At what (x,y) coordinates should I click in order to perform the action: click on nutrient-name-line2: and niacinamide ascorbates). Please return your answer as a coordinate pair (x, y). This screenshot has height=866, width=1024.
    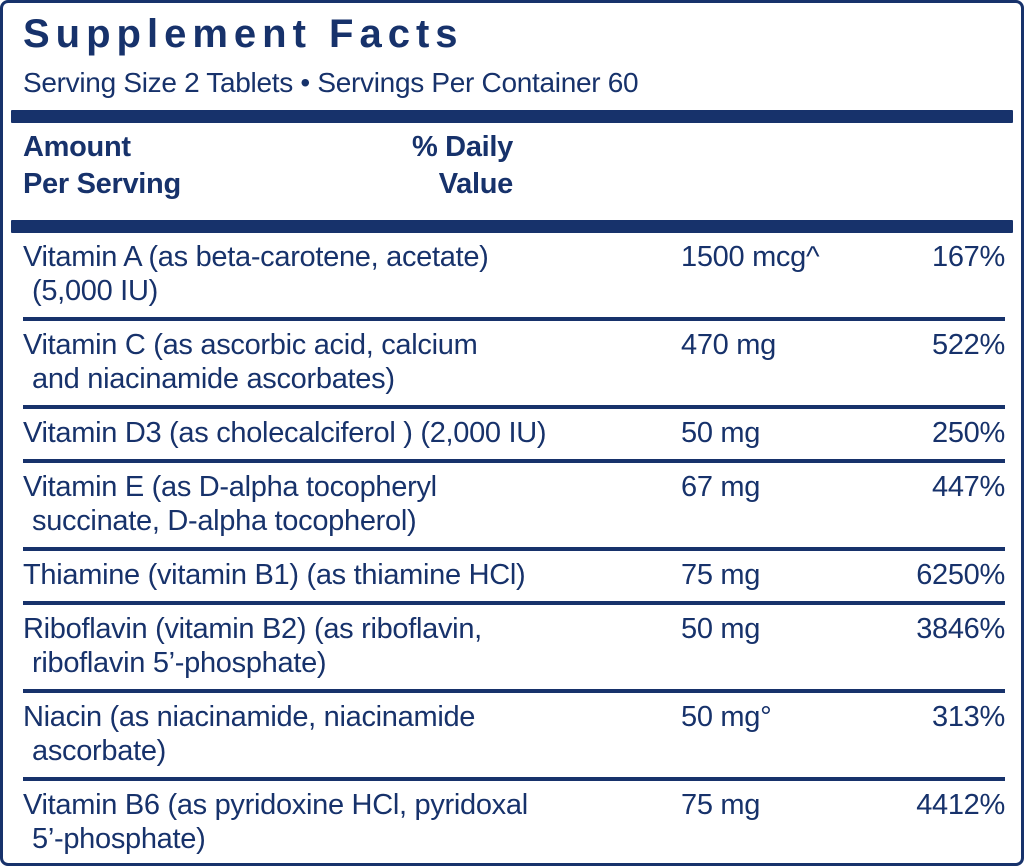
    Looking at the image, I should click on (213, 379).